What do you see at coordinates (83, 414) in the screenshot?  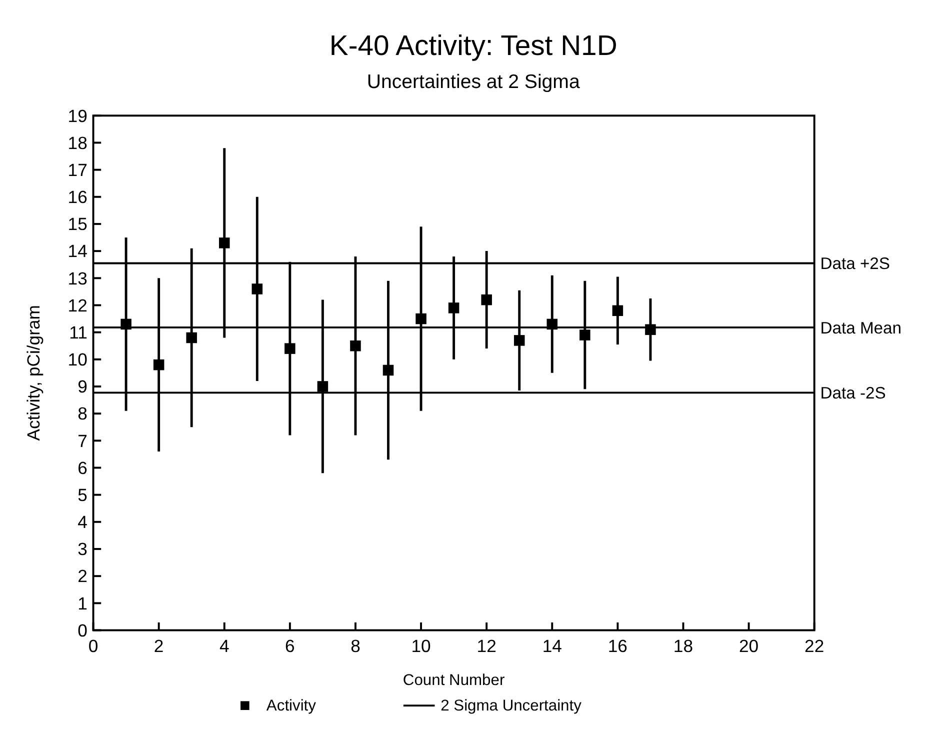 I see `y-tick-label: 8` at bounding box center [83, 414].